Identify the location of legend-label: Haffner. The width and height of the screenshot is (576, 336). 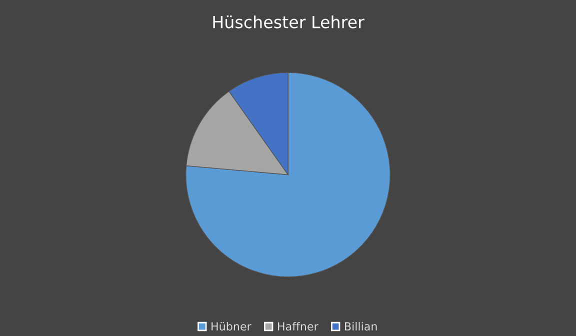
(298, 326).